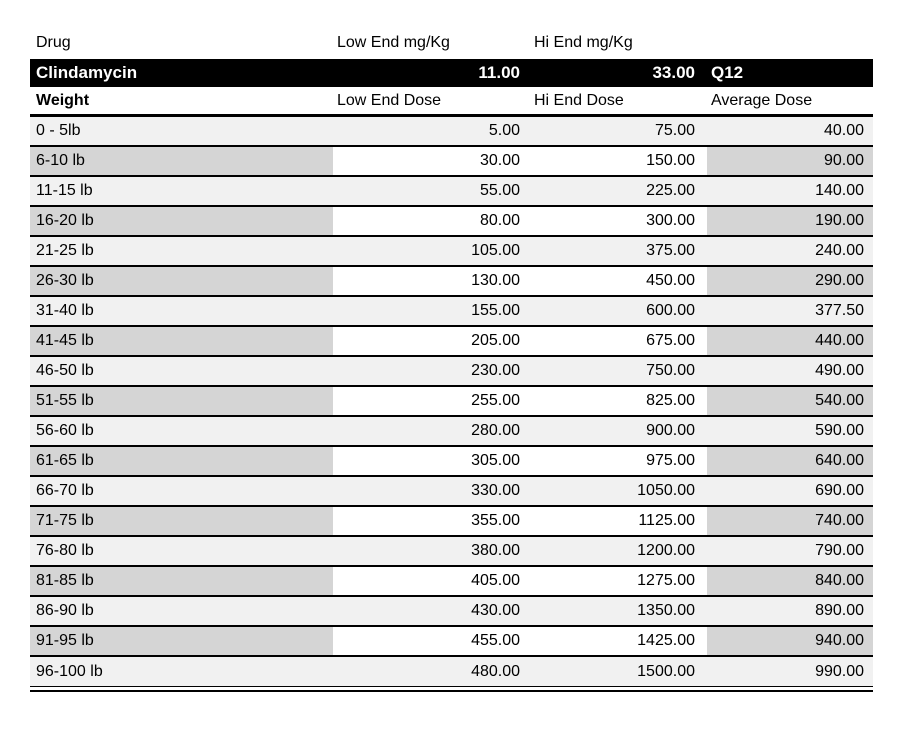  What do you see at coordinates (790, 641) in the screenshot?
I see `average-dose-cell: 940.00` at bounding box center [790, 641].